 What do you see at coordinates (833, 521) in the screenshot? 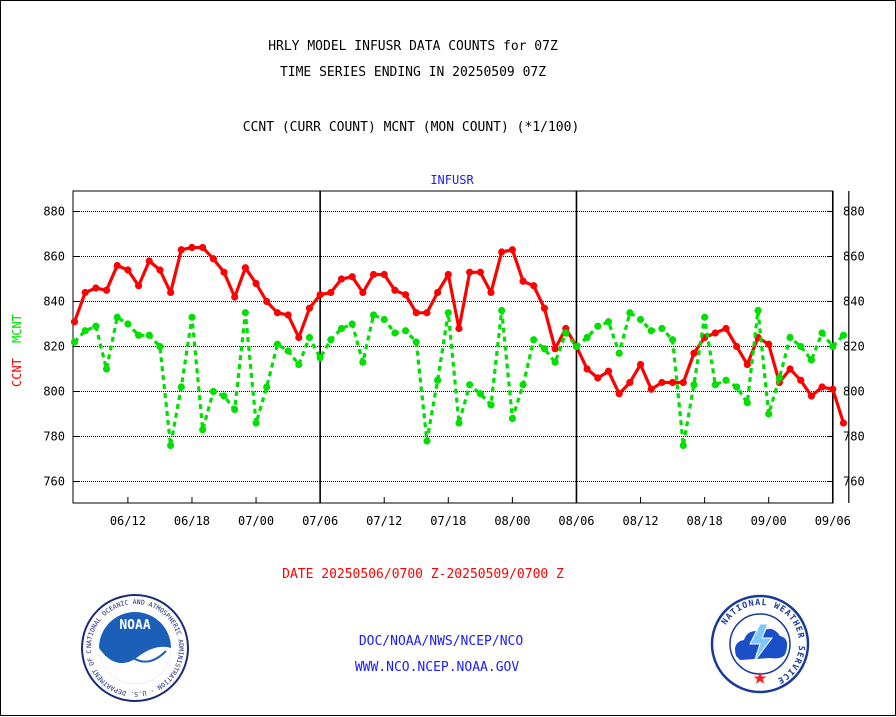
I see `x-tick-label: 09/06` at bounding box center [833, 521].